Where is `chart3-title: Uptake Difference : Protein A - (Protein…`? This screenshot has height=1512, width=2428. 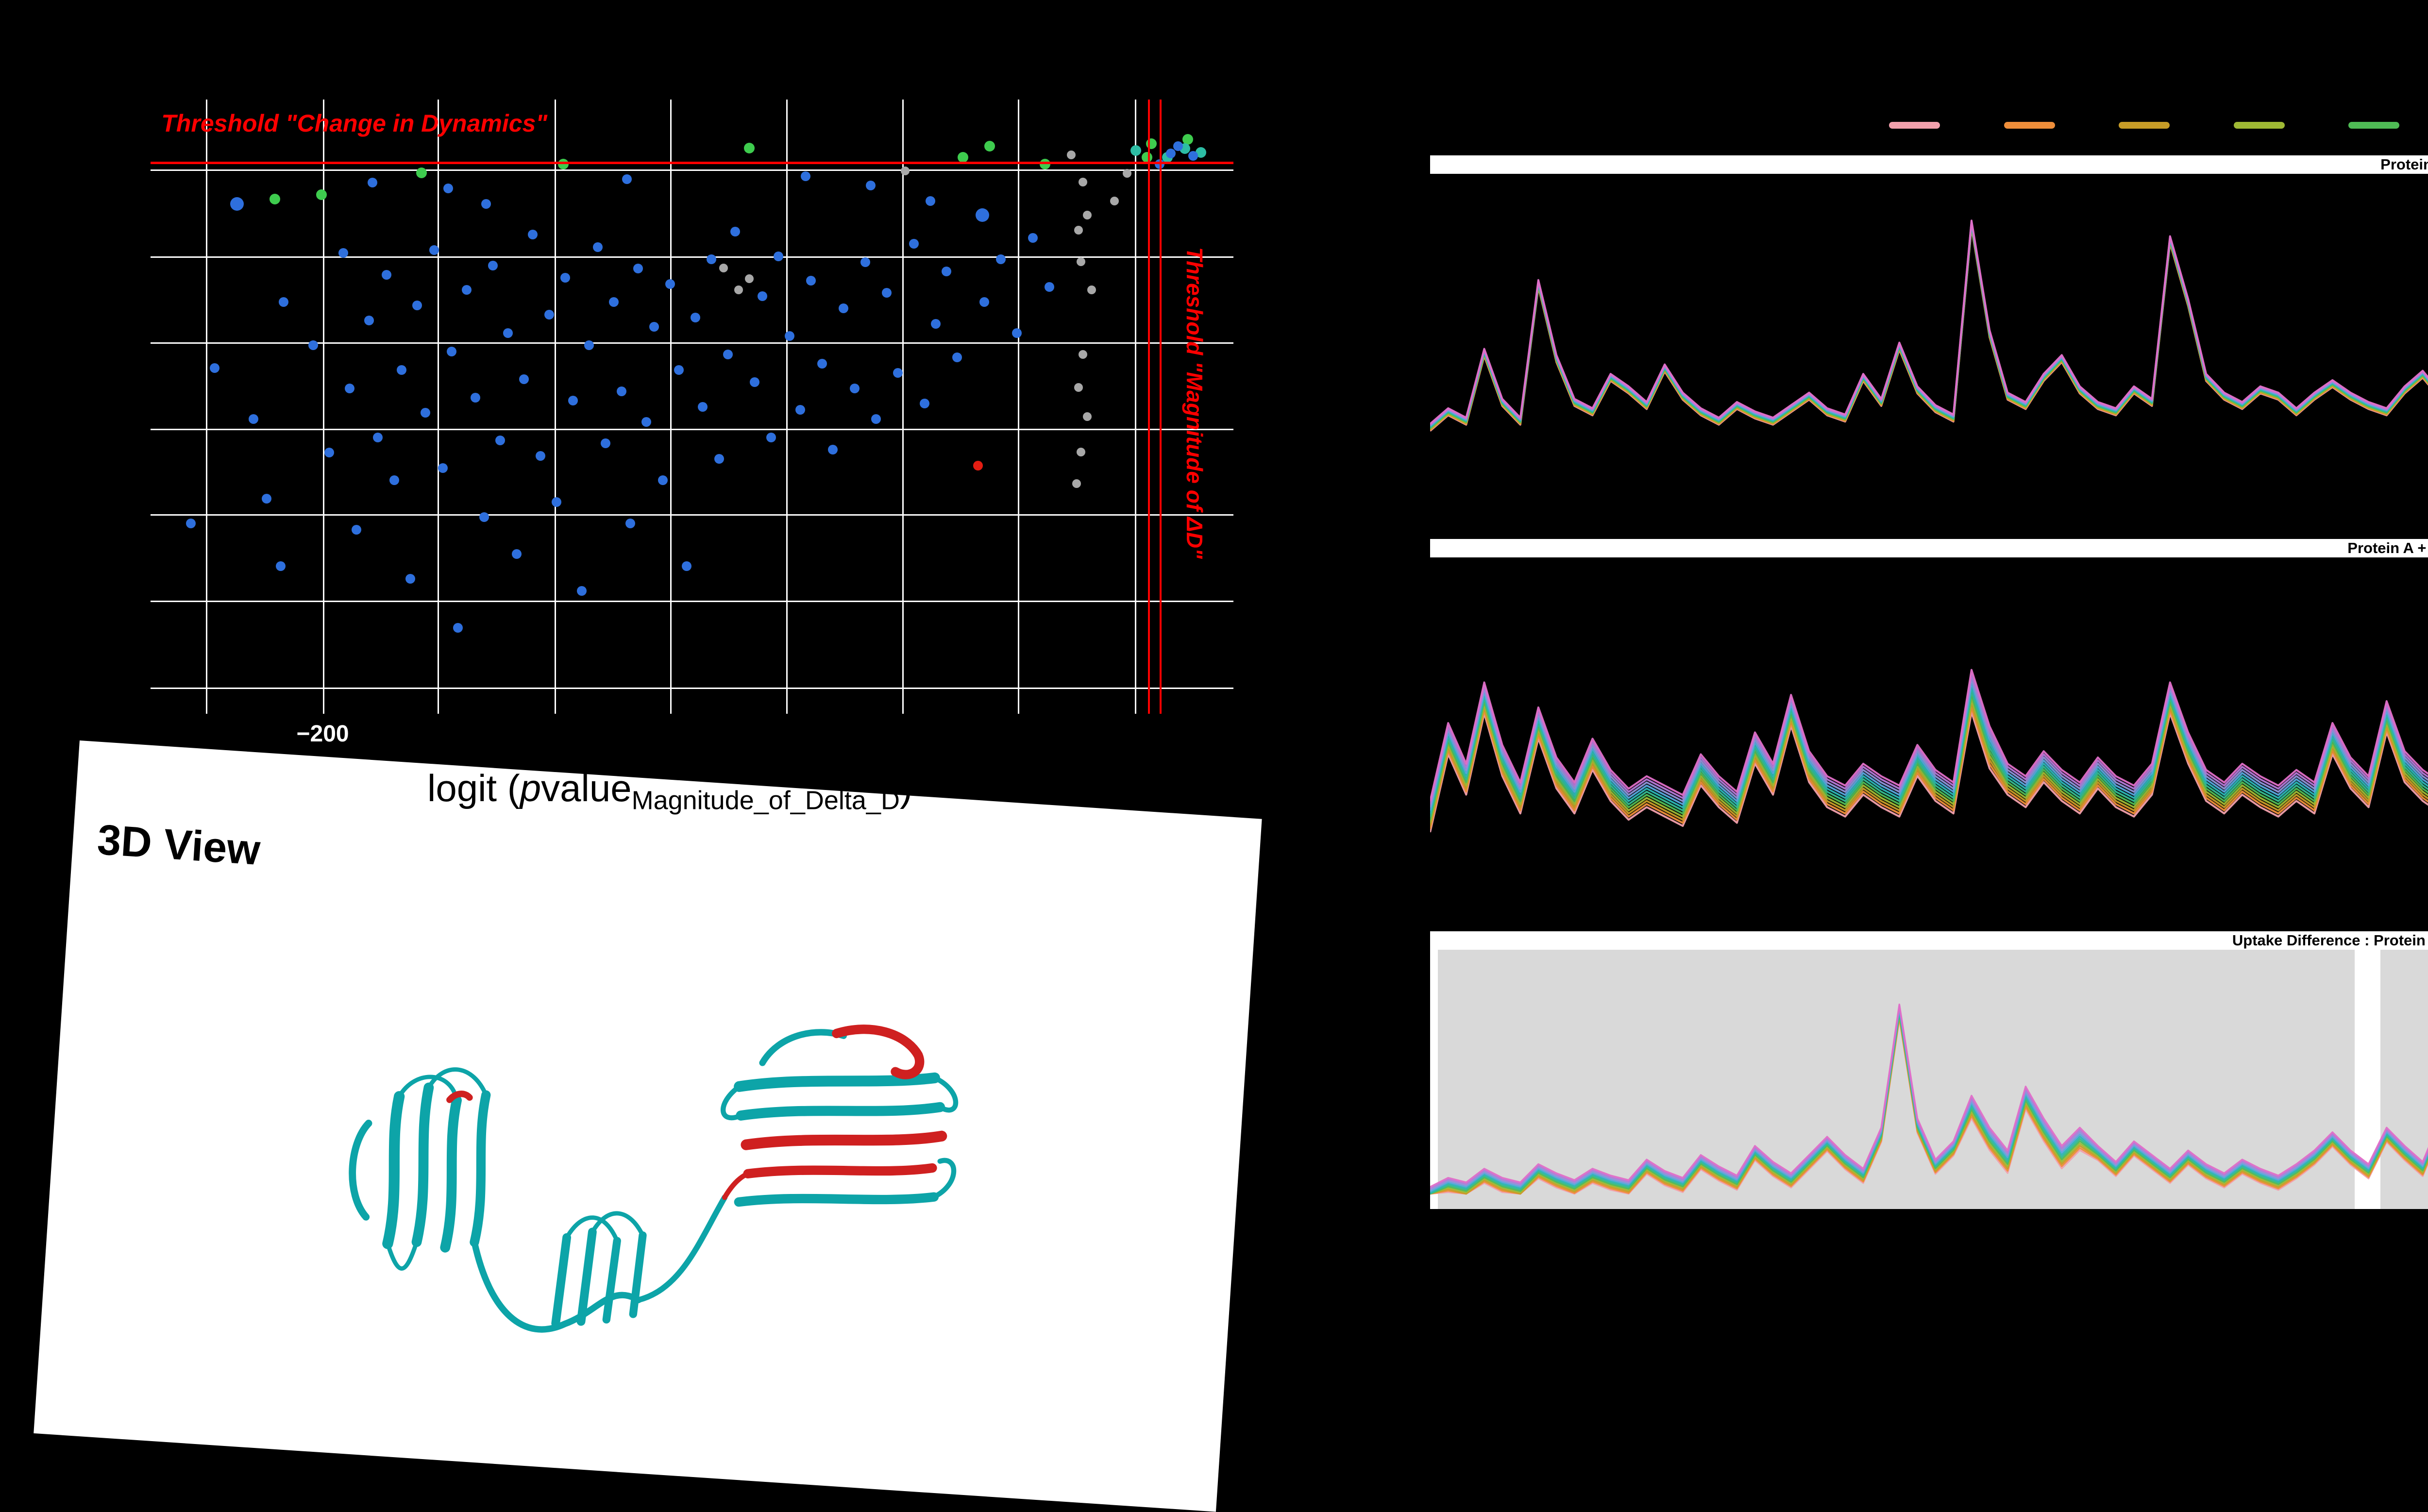
chart3-title: Uptake Difference : Protein A - (Protein… is located at coordinates (2330, 940).